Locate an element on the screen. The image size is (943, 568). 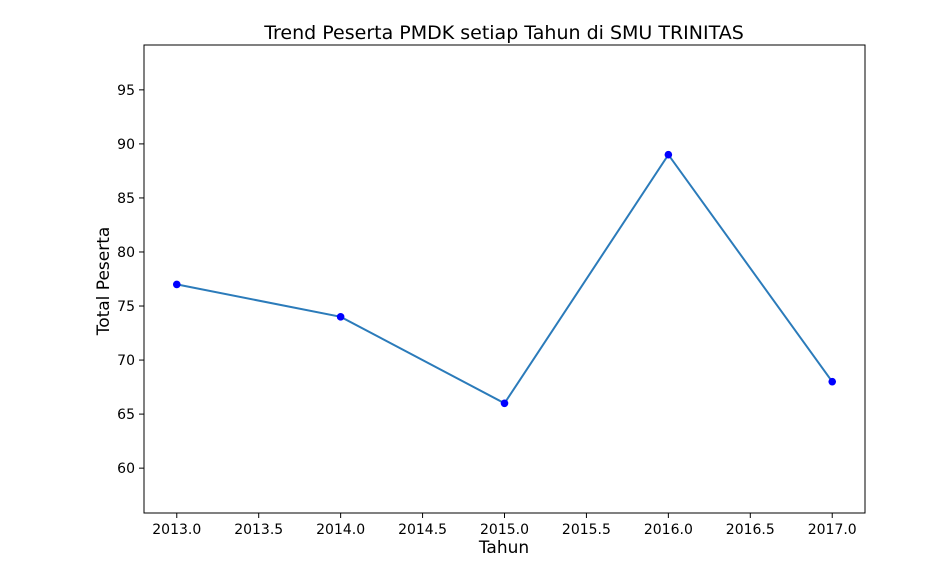
y-tick-label: 65 is located at coordinates (126, 415).